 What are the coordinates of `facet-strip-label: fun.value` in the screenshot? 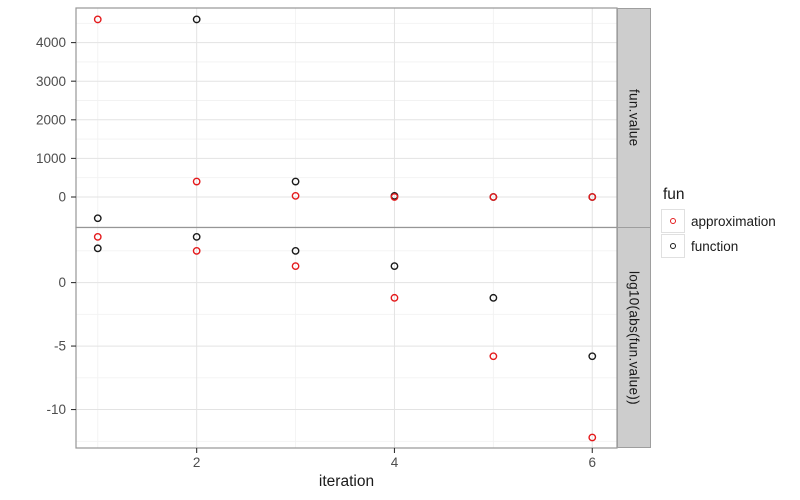 It's located at (634, 118).